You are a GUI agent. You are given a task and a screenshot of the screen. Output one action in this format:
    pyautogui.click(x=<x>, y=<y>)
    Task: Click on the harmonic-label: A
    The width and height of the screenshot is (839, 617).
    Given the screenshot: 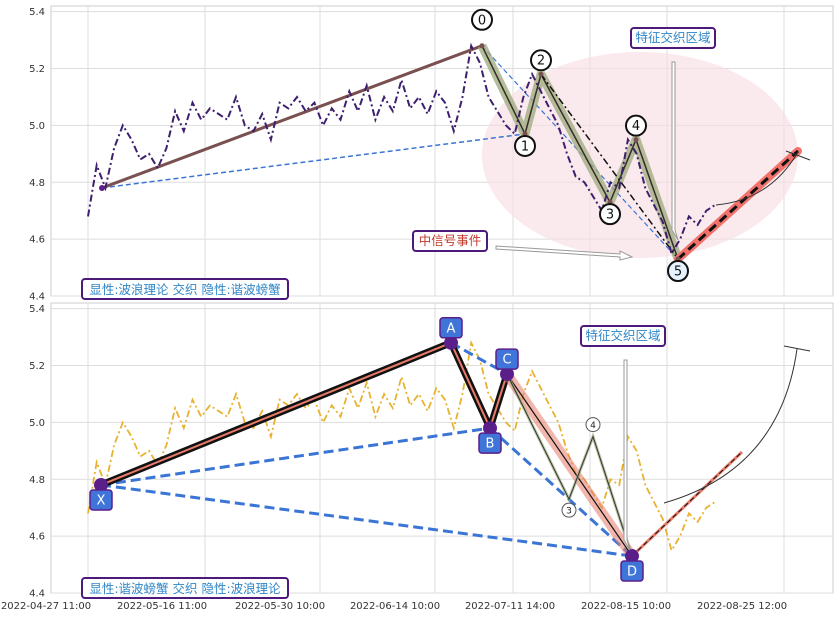 What is the action you would take?
    pyautogui.click(x=451, y=328)
    